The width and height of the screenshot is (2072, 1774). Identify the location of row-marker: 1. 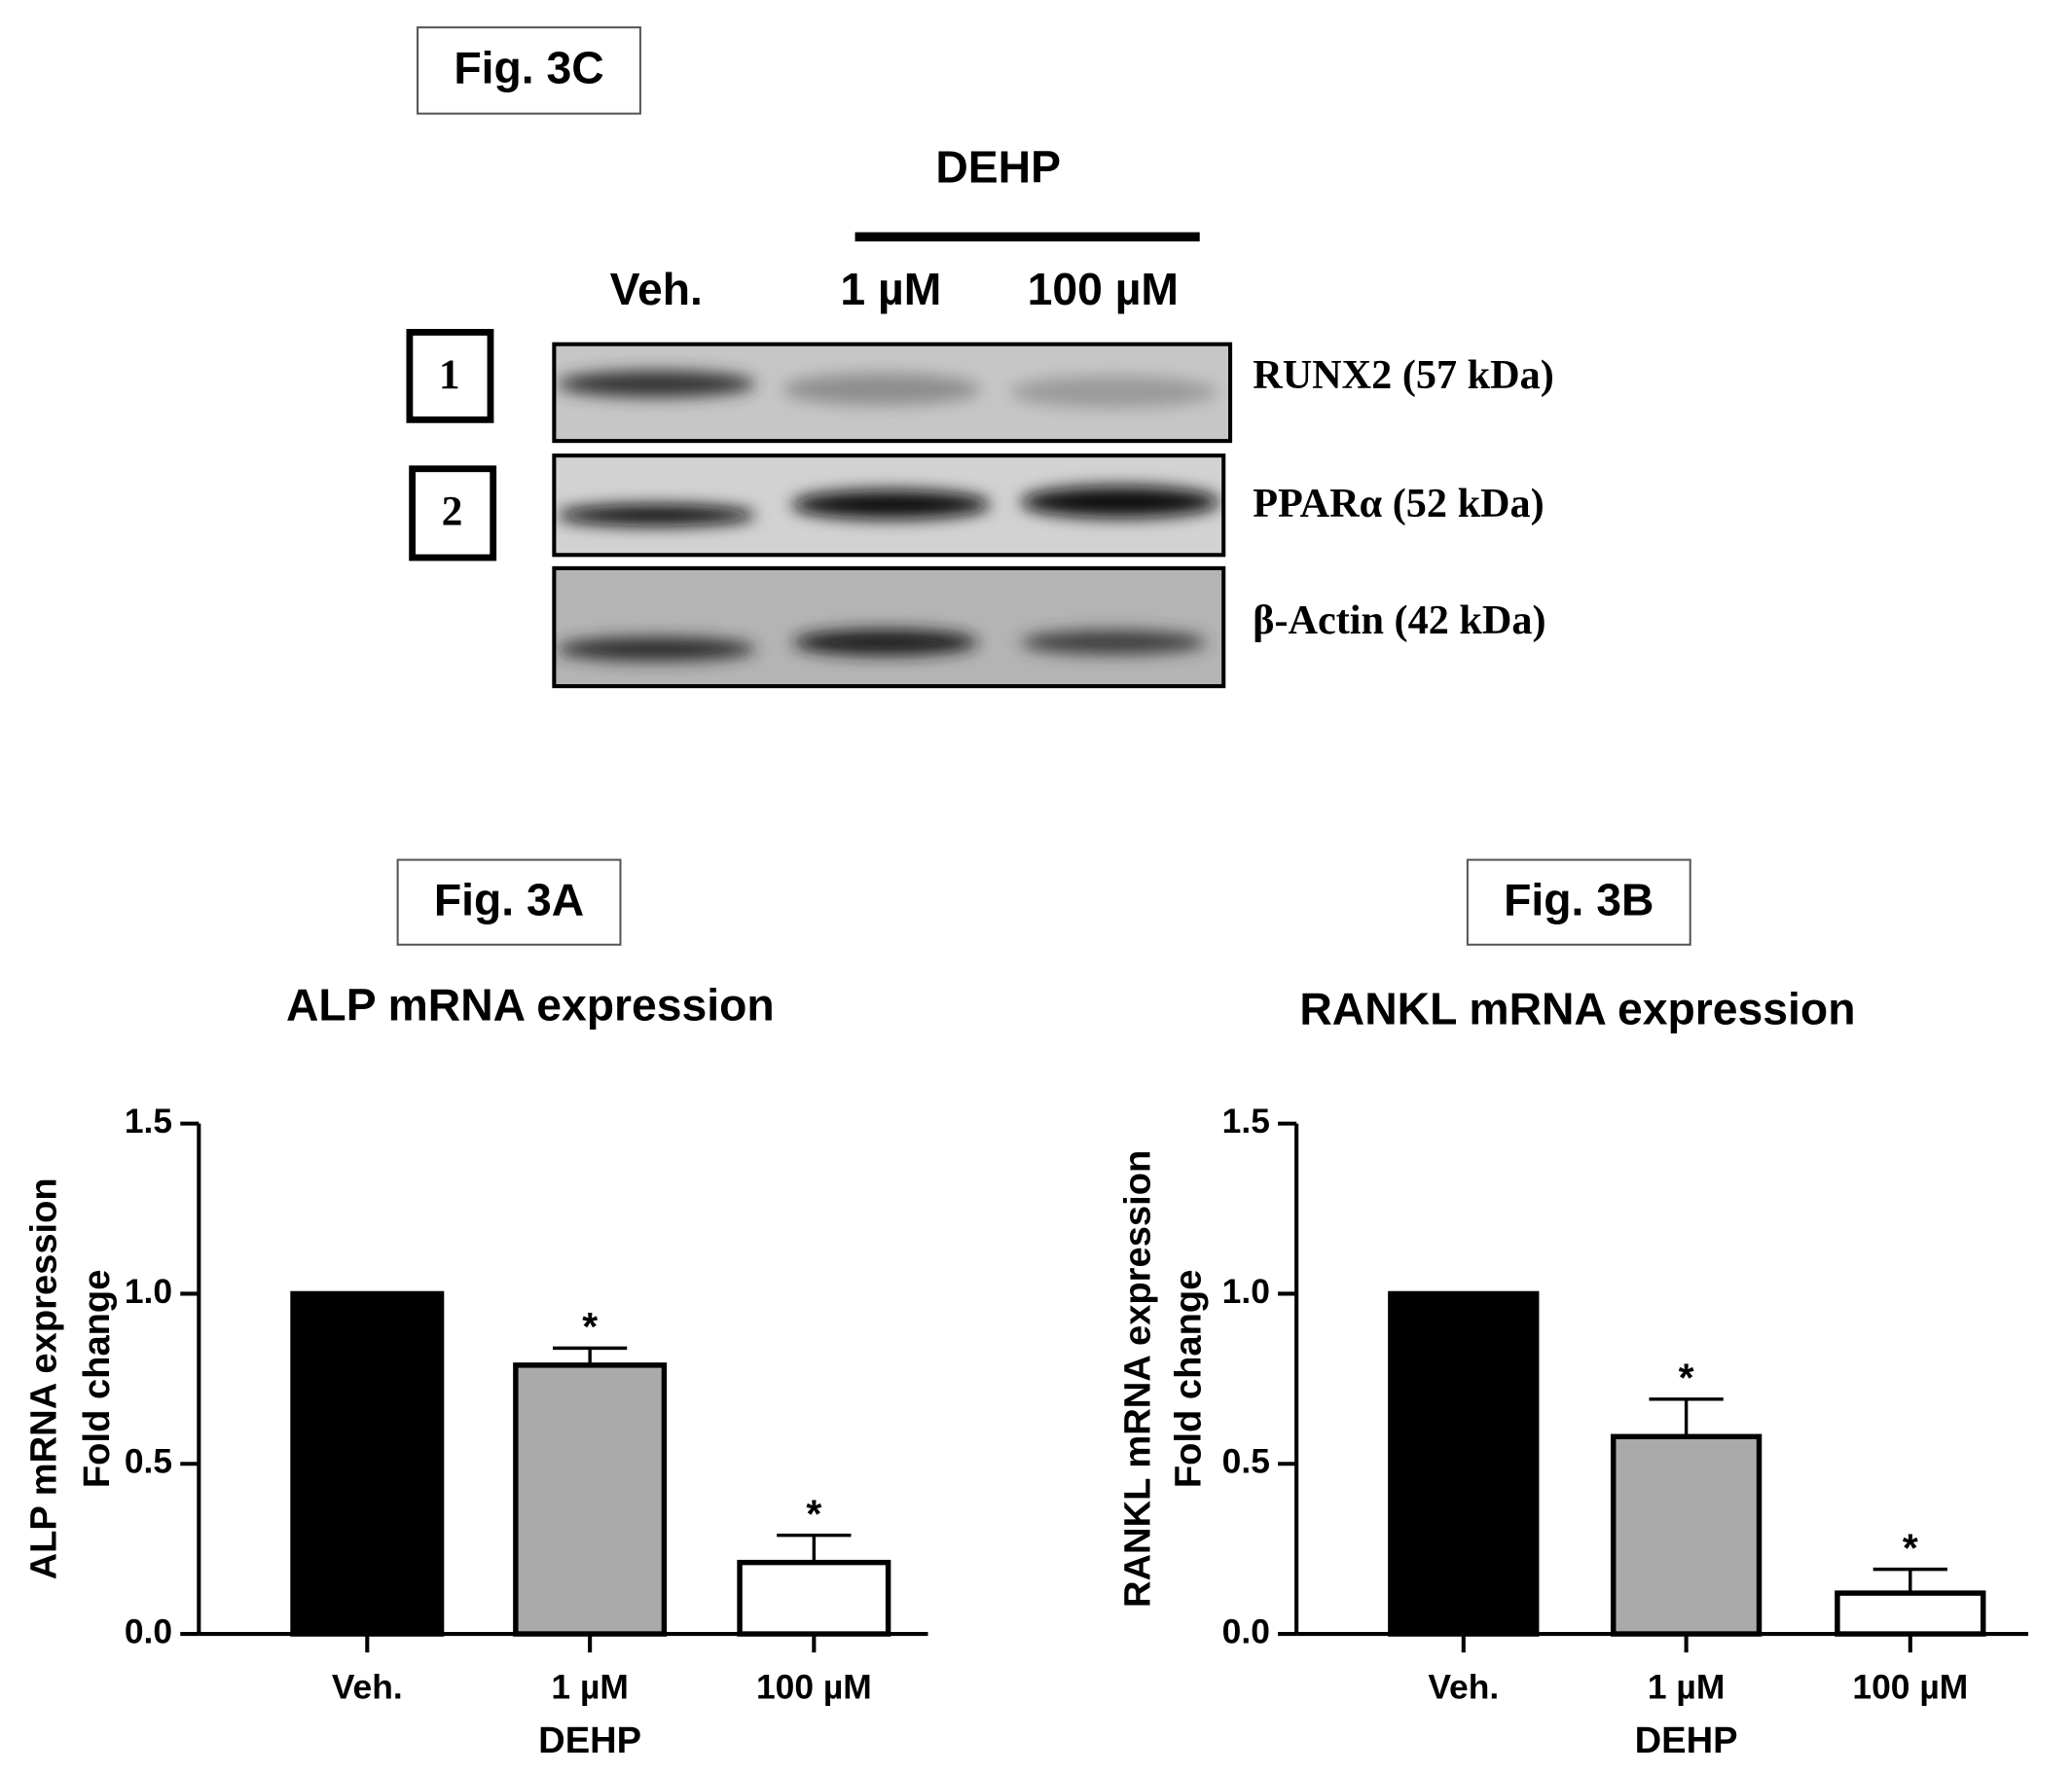
(449, 375).